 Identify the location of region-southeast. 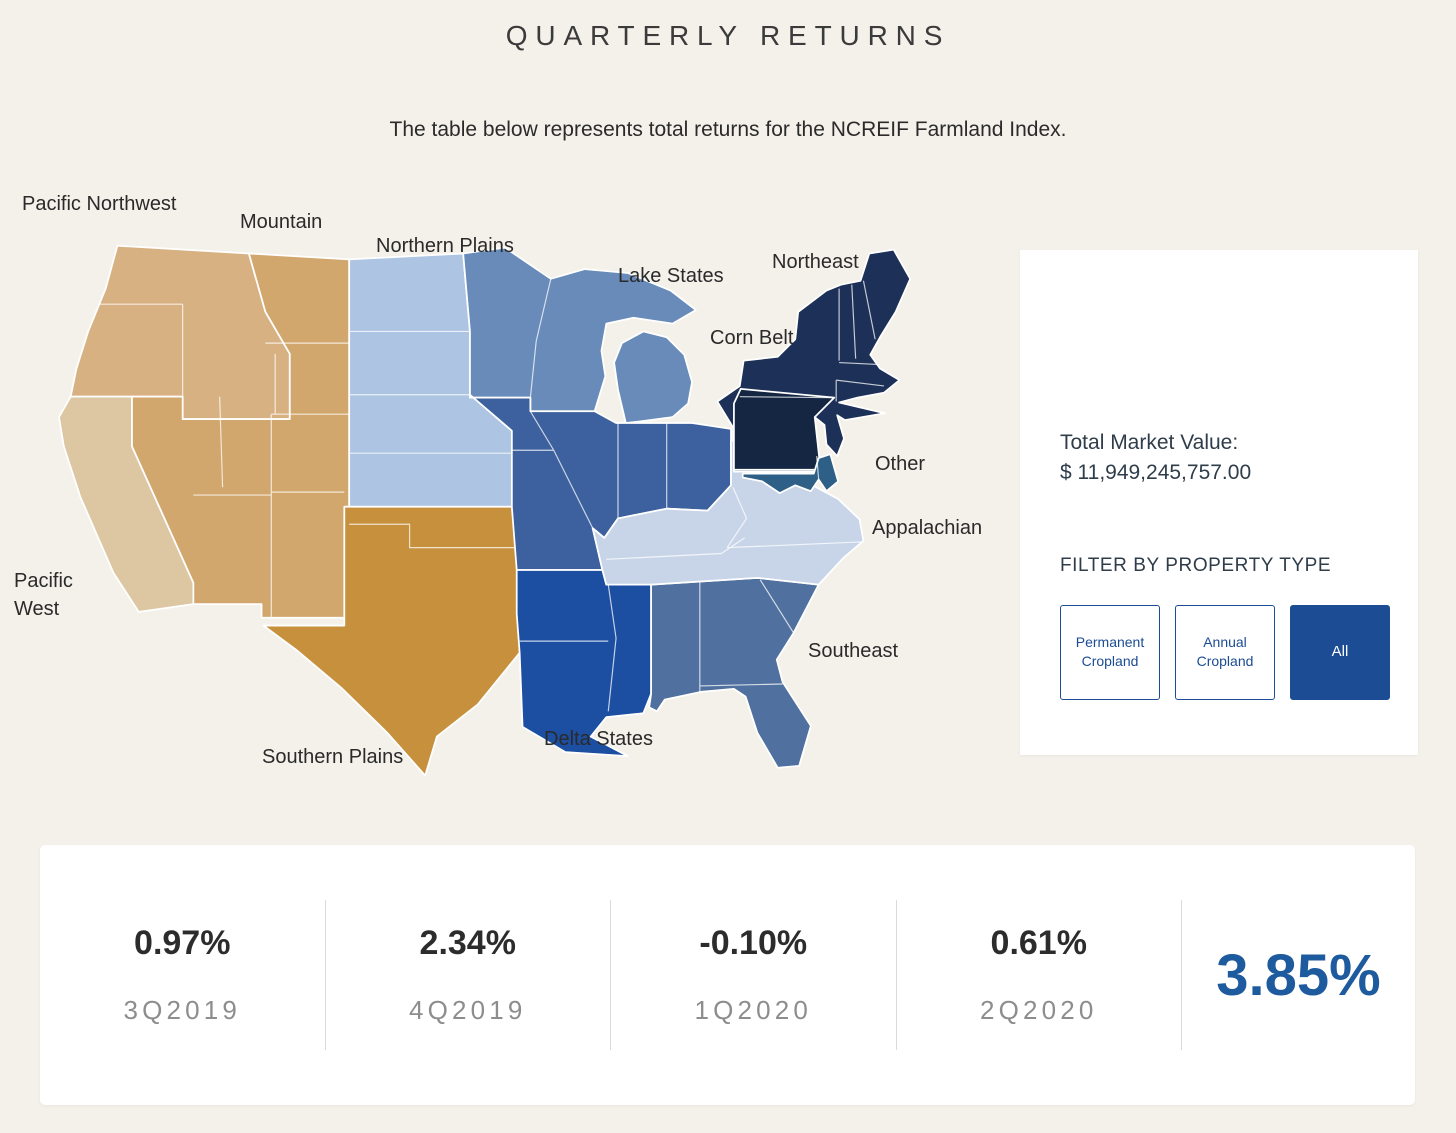
(734, 672).